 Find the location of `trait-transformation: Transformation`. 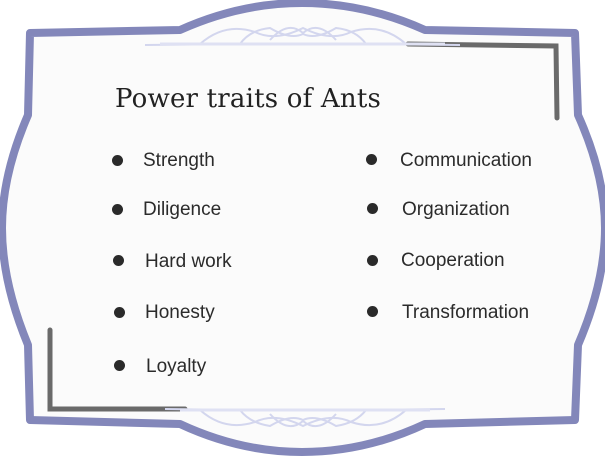

trait-transformation: Transformation is located at coordinates (466, 312).